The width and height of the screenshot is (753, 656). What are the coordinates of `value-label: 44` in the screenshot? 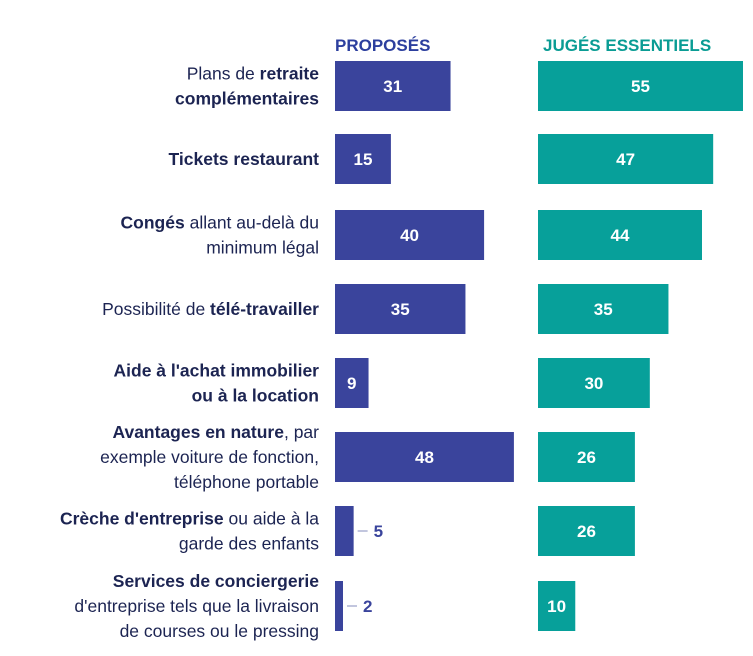 It's located at (620, 235).